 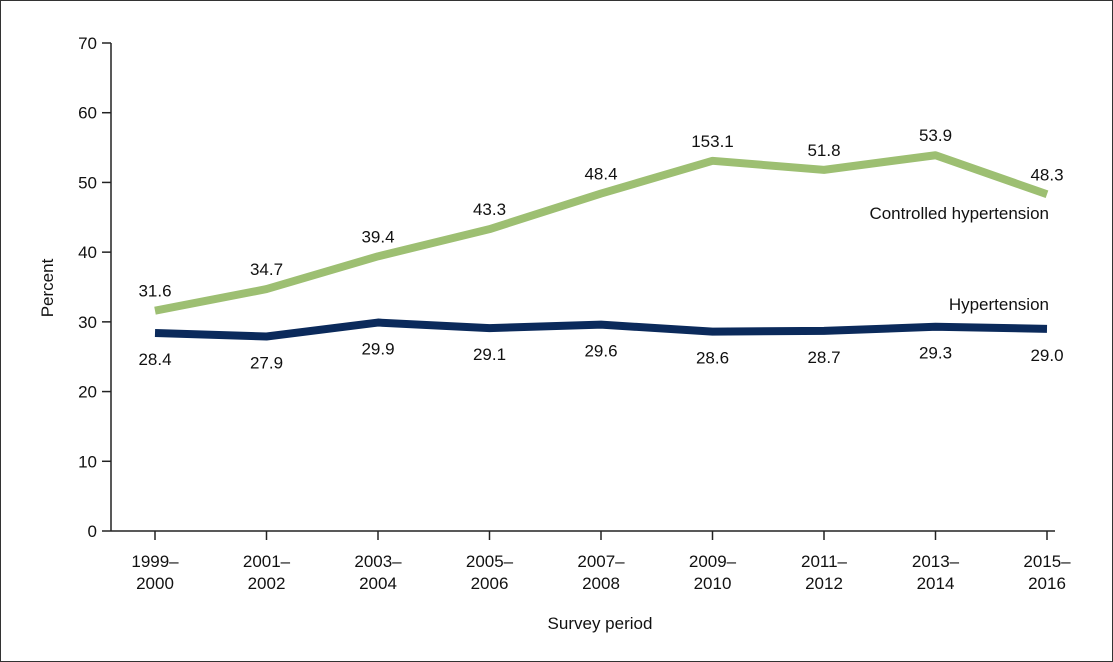 I want to click on data-label: 51.8, so click(x=823, y=150).